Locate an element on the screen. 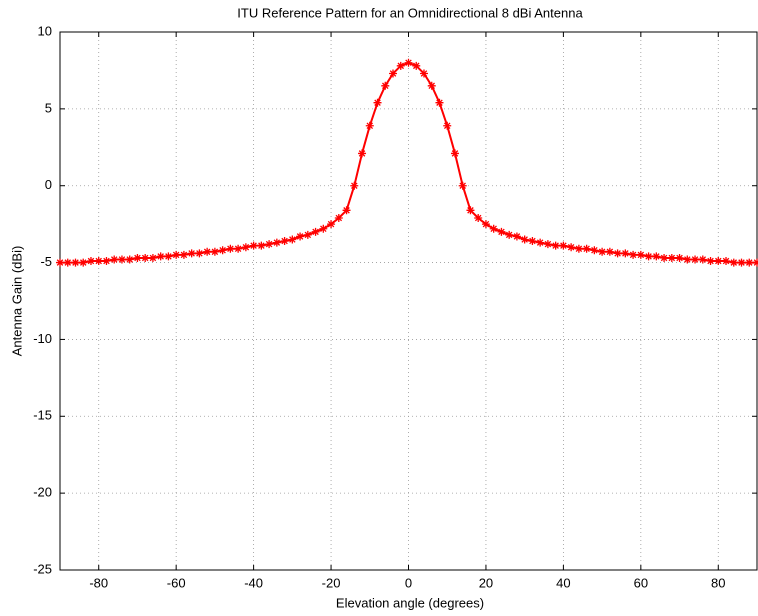 Image resolution: width=758 pixels, height=616 pixels. y-tick-label: 5 is located at coordinates (48, 107).